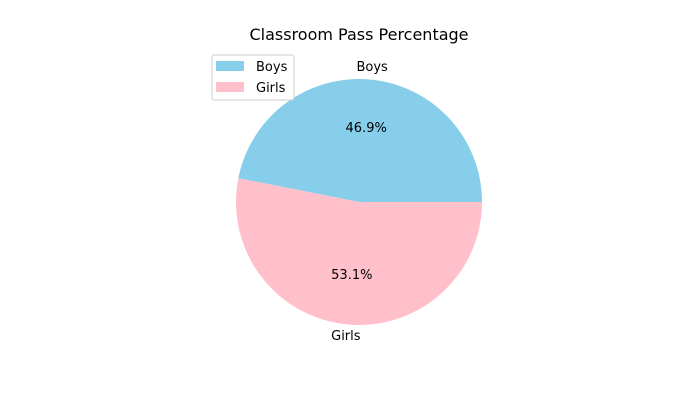  I want to click on legend-swatch-girls, so click(230, 87).